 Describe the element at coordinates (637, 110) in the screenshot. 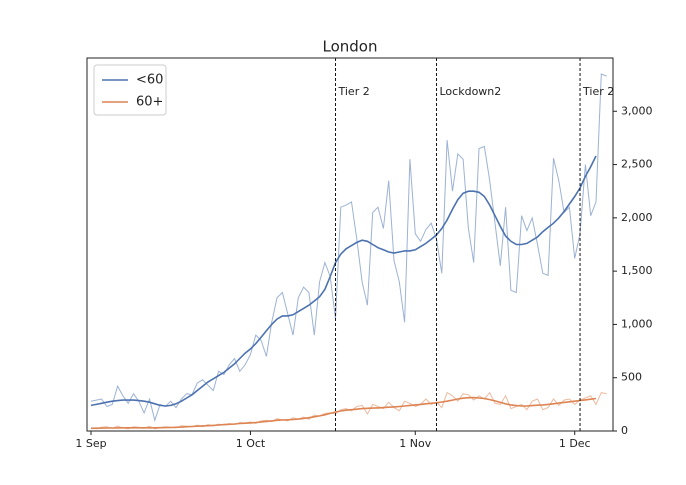

I see `y-tick-label: 3,000` at that location.